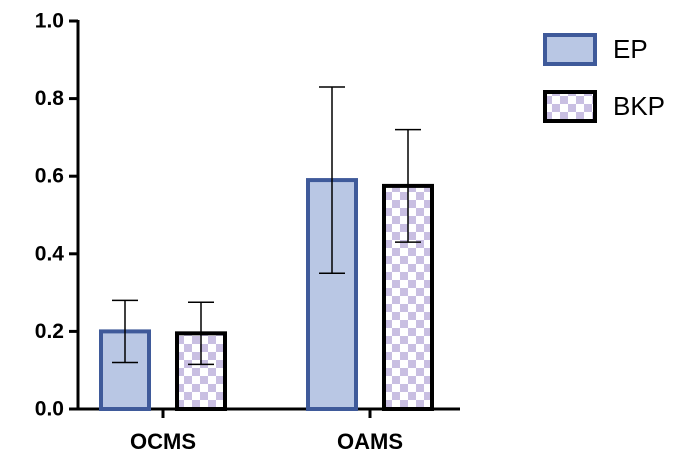  What do you see at coordinates (50, 253) in the screenshot?
I see `y-tick-label: 0.4` at bounding box center [50, 253].